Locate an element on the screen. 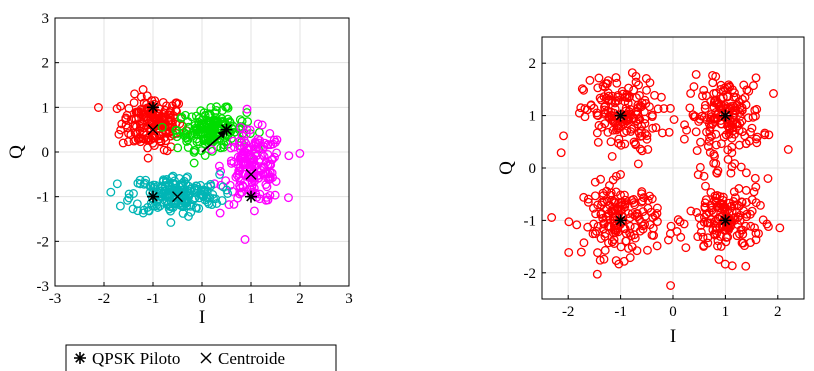 The height and width of the screenshot is (371, 814). y-tick-label: -3 is located at coordinates (43, 287).